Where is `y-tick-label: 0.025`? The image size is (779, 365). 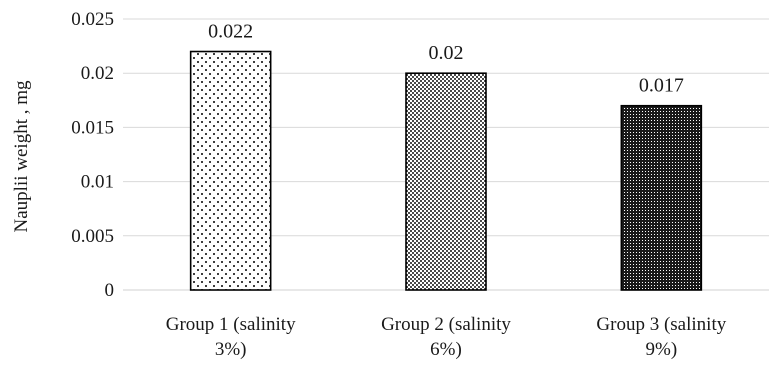
y-tick-label: 0.025 is located at coordinates (92, 19).